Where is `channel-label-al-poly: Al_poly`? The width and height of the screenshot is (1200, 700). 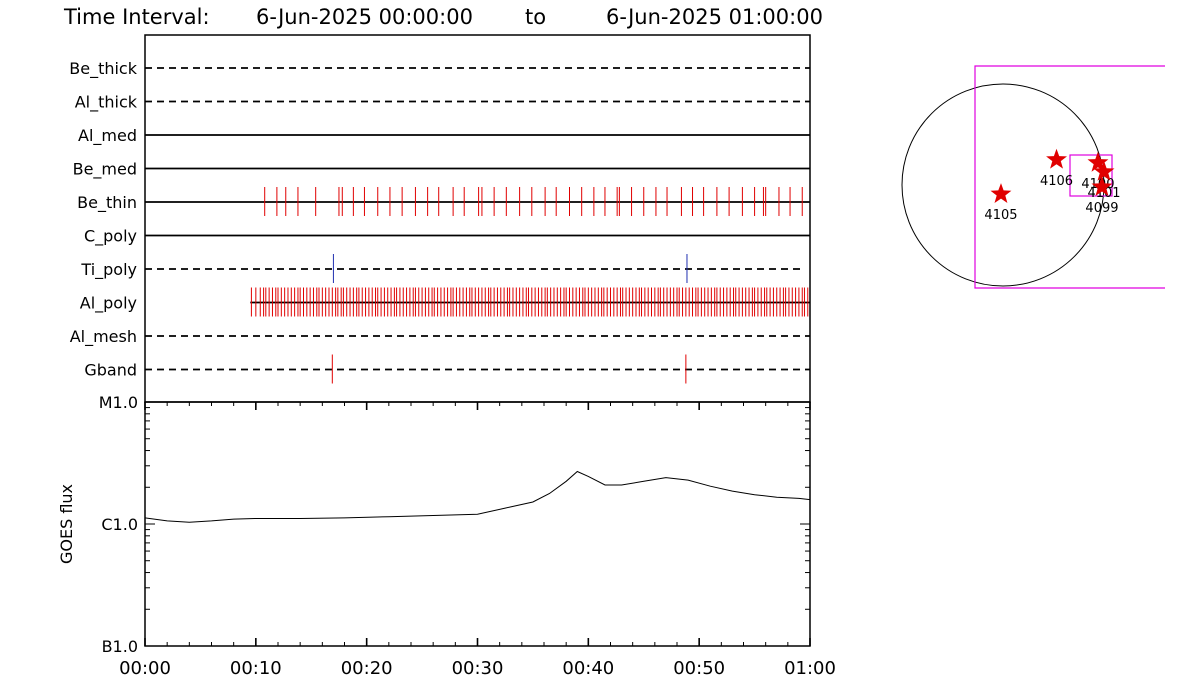 channel-label-al-poly: Al_poly is located at coordinates (108, 304).